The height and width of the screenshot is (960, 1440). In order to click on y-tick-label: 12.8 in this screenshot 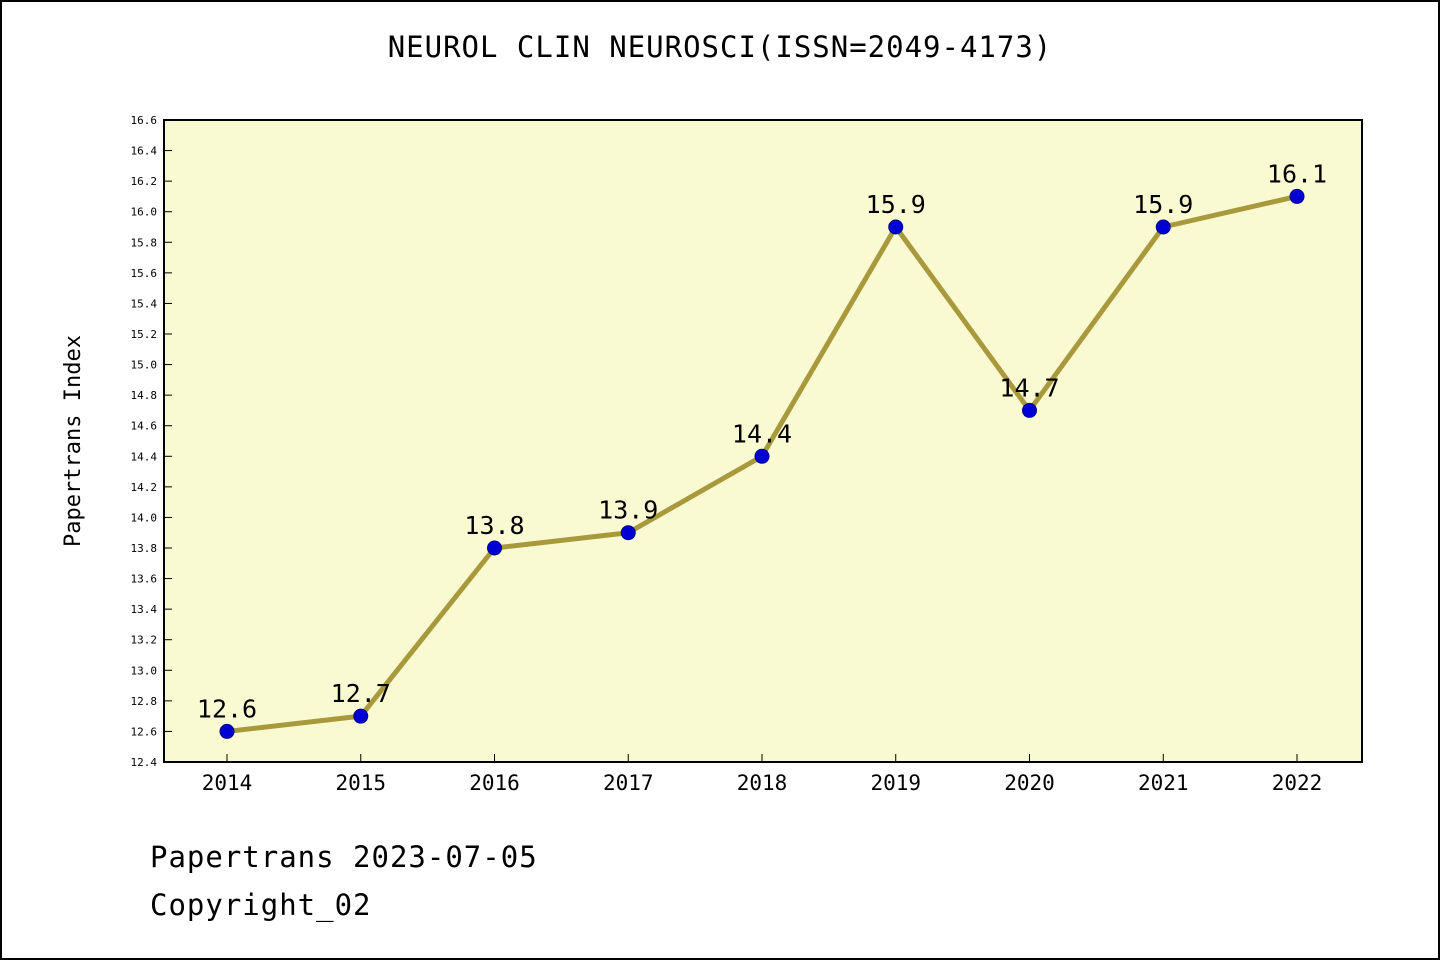, I will do `click(144, 701)`.